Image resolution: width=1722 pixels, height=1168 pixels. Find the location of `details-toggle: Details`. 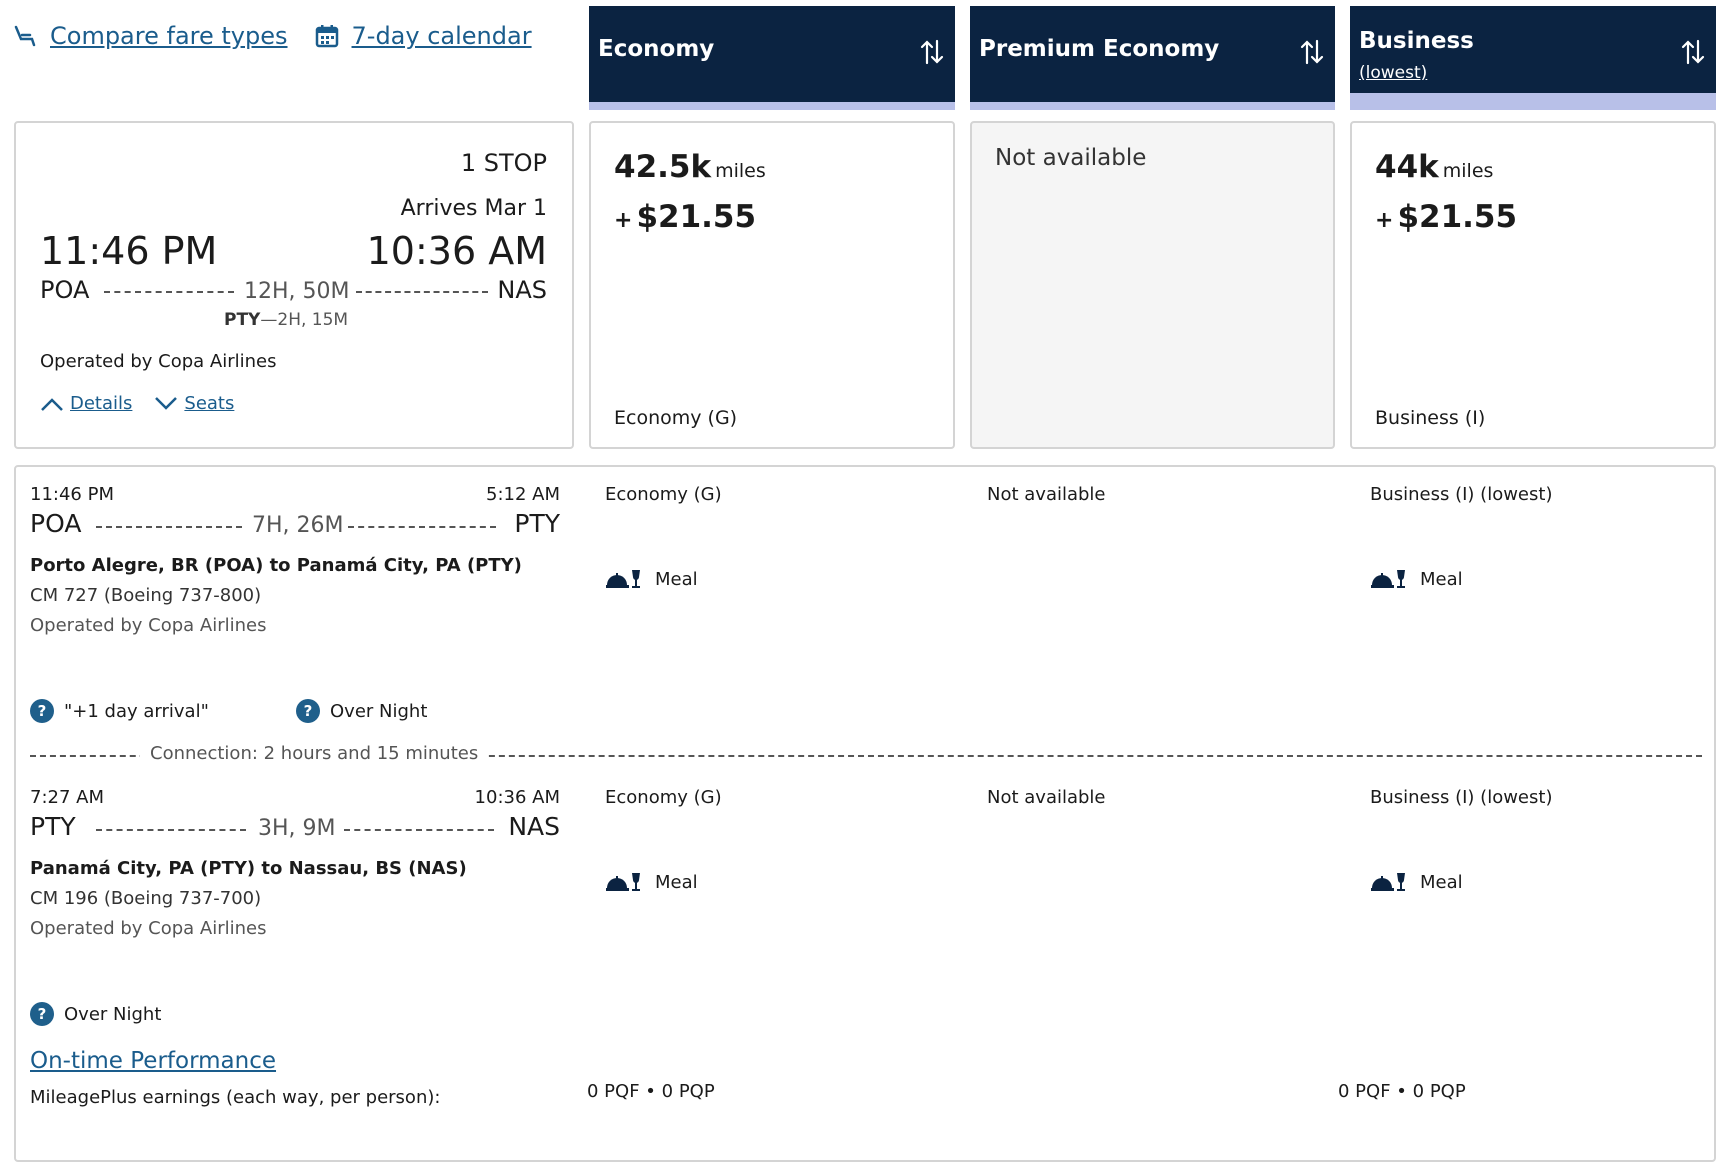

details-toggle: Details is located at coordinates (86, 403).